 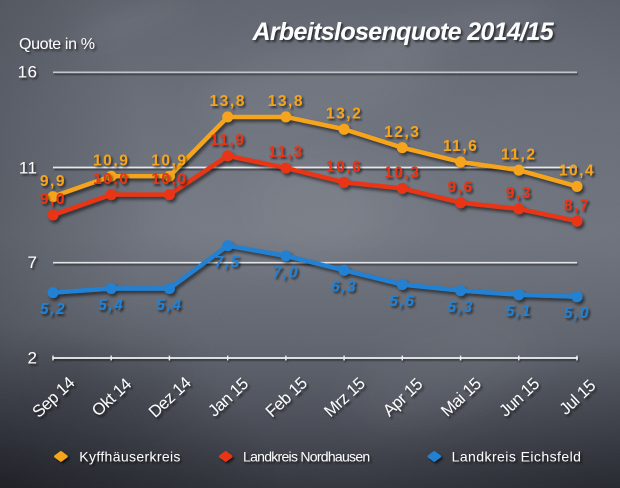 What do you see at coordinates (286, 152) in the screenshot?
I see `svg-text: 11,3` at bounding box center [286, 152].